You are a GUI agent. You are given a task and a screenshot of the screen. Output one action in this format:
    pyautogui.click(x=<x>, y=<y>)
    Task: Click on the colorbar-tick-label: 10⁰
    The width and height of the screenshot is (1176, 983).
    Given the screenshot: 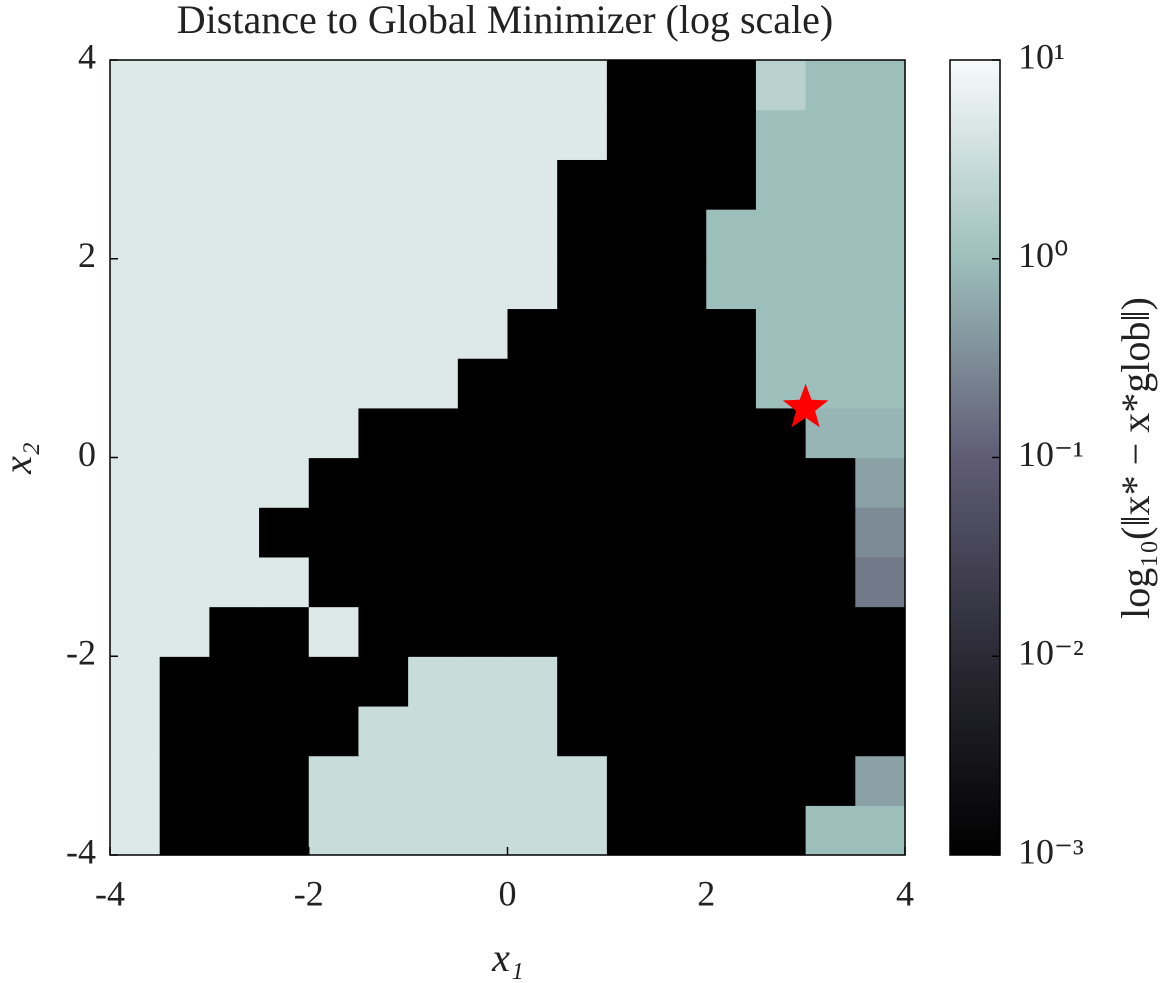 What is the action you would take?
    pyautogui.click(x=1043, y=255)
    